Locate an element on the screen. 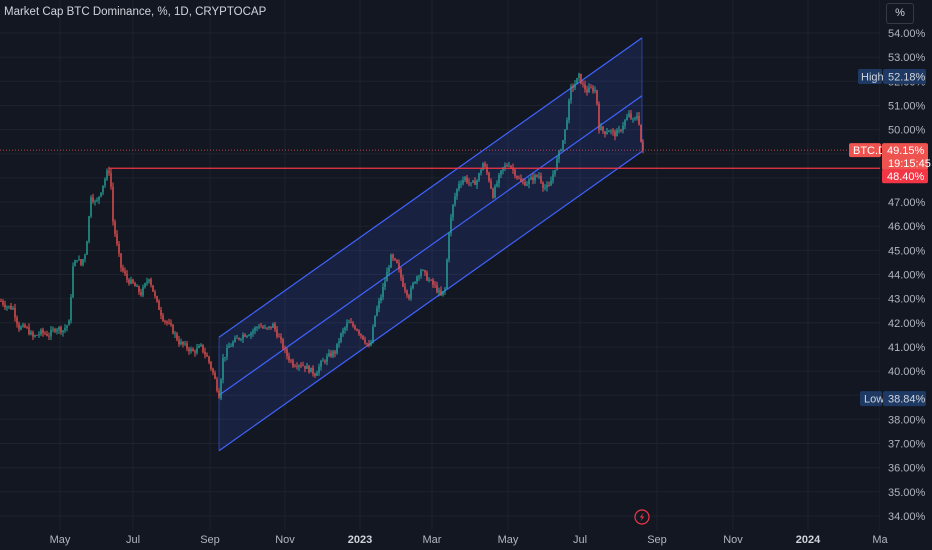  time-axis: May Jul Sep Nov 2023 Mar May Jul Sep Nov 2024 Ma is located at coordinates (469, 540).